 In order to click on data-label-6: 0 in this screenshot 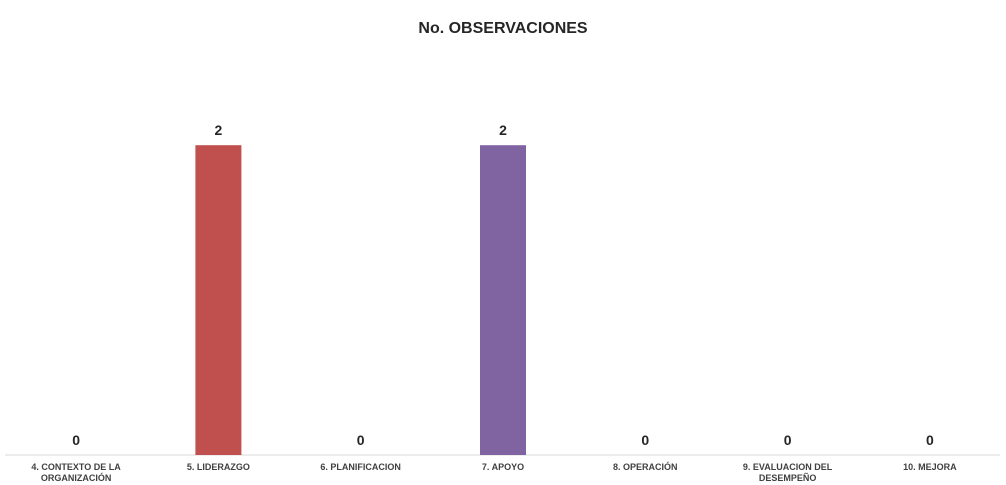, I will do `click(788, 440)`.